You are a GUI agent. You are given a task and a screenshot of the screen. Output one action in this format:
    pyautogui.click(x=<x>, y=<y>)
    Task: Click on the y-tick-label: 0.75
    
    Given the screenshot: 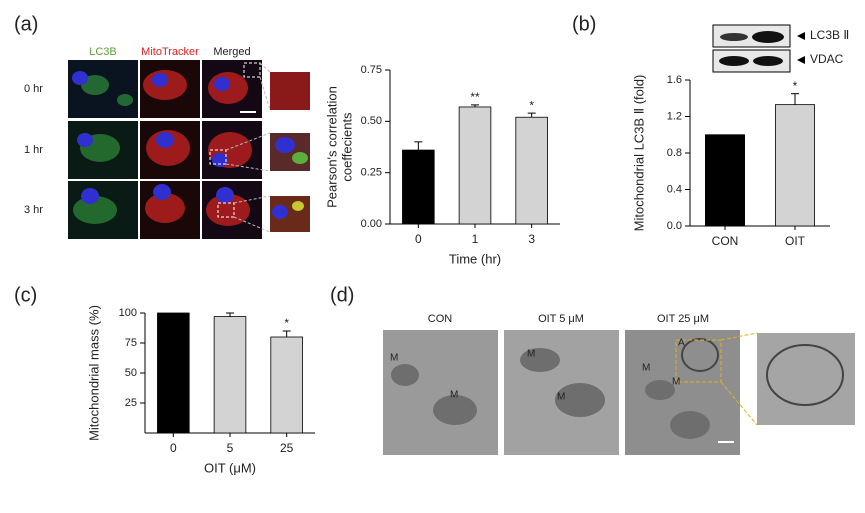 What is the action you would take?
    pyautogui.click(x=371, y=70)
    